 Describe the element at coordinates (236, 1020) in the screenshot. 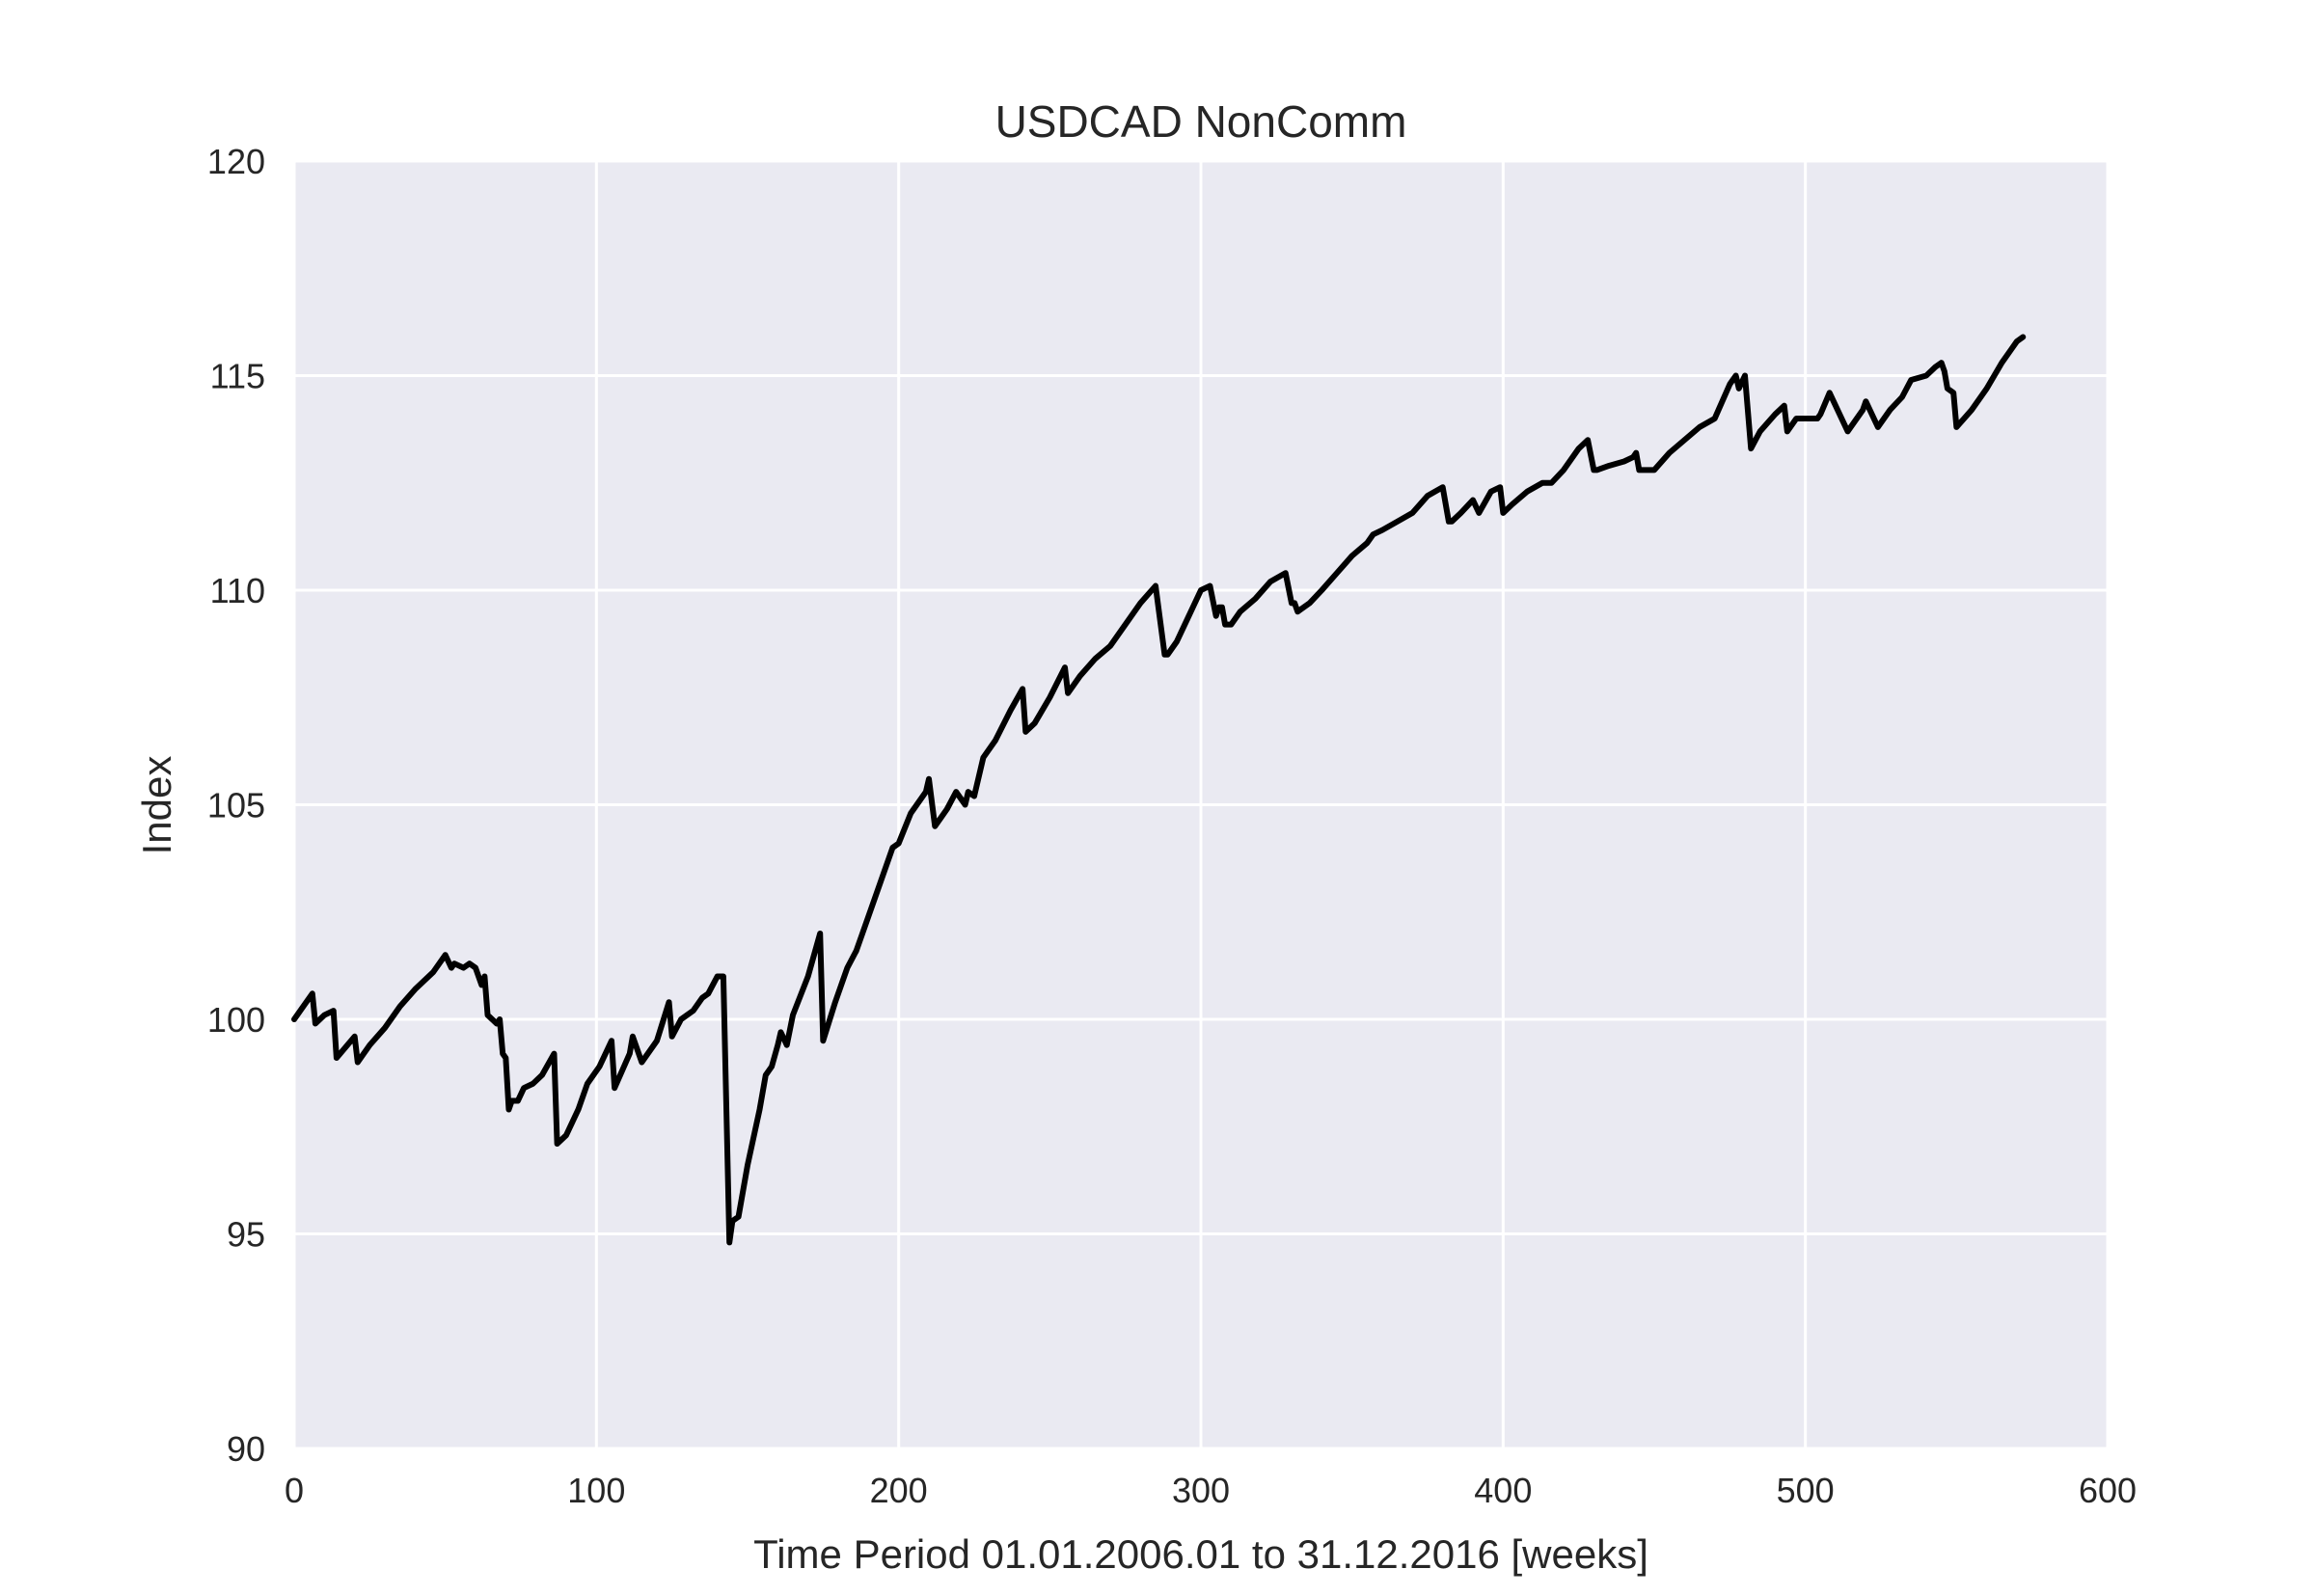

I see `y-tick-label: 100` at that location.